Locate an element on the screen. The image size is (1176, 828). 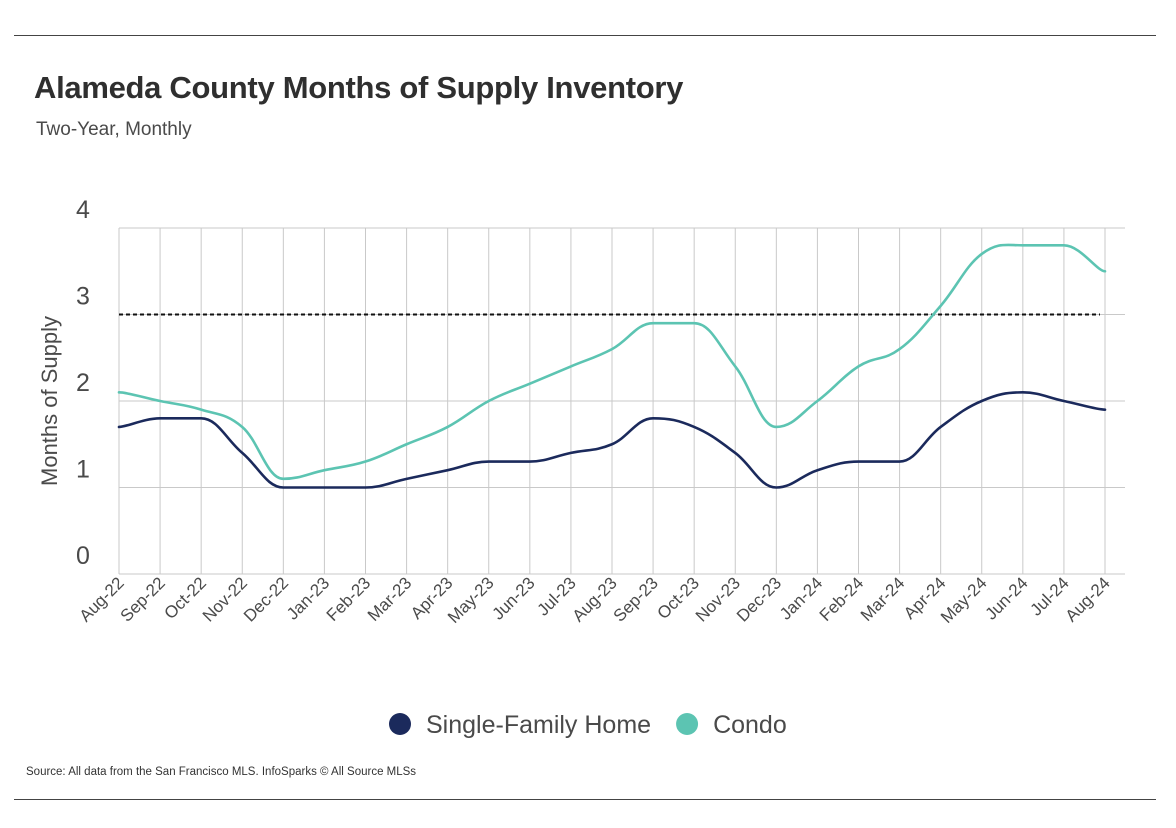
x-tick-label: Jan-23 is located at coordinates (308, 598).